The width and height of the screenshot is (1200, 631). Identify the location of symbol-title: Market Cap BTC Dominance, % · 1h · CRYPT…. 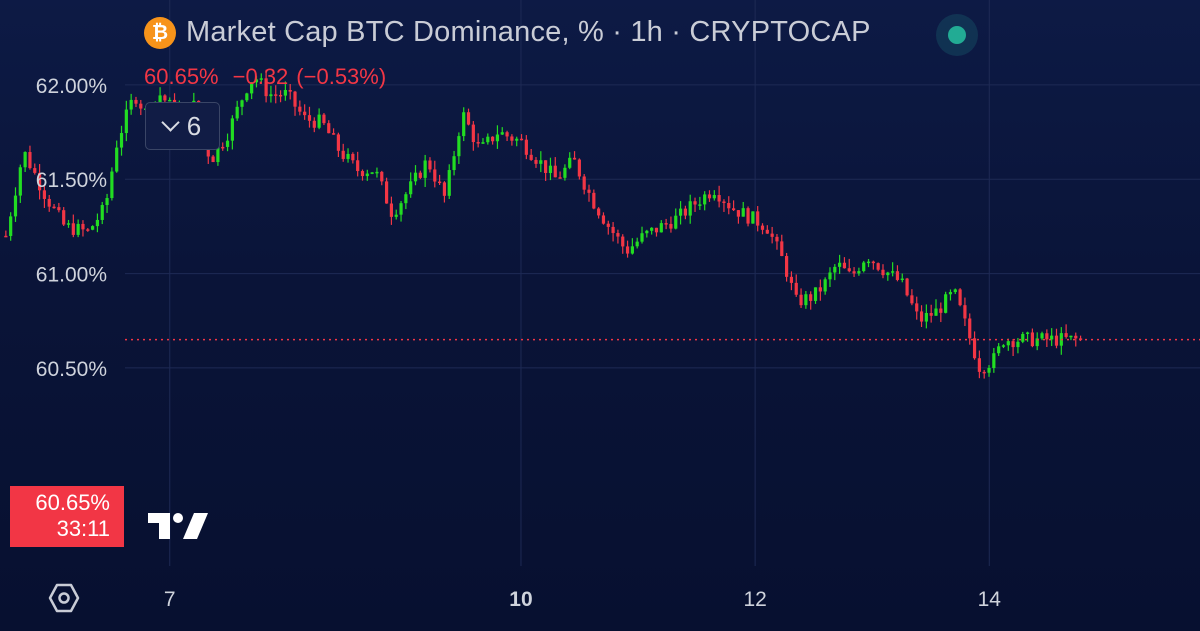
(528, 32).